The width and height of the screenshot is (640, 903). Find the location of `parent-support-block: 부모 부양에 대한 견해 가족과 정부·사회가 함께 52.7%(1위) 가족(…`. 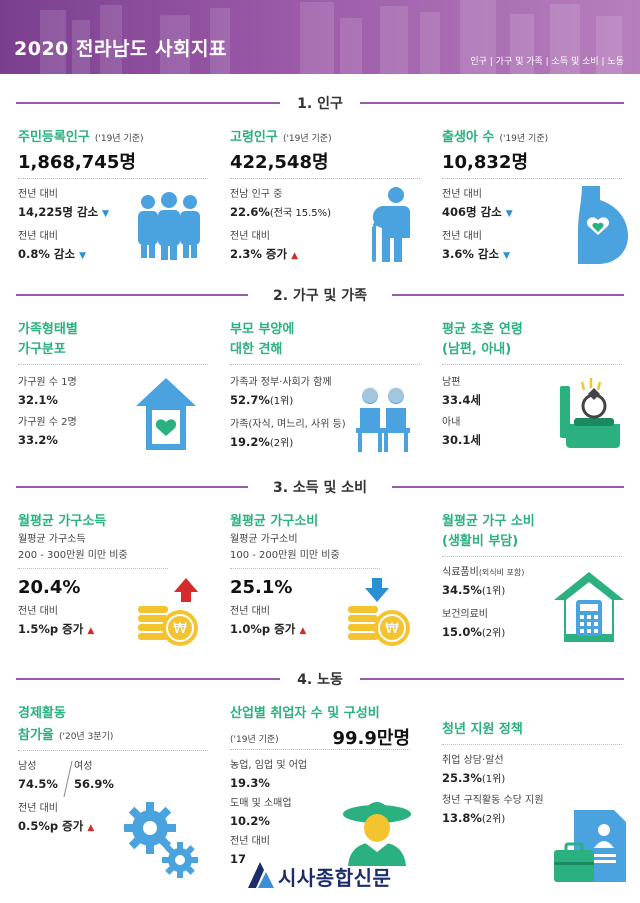

parent-support-block: 부모 부양에 대한 견해 가족과 정부·사회가 함께 52.7%(1위) 가족(… is located at coordinates (335, 386).